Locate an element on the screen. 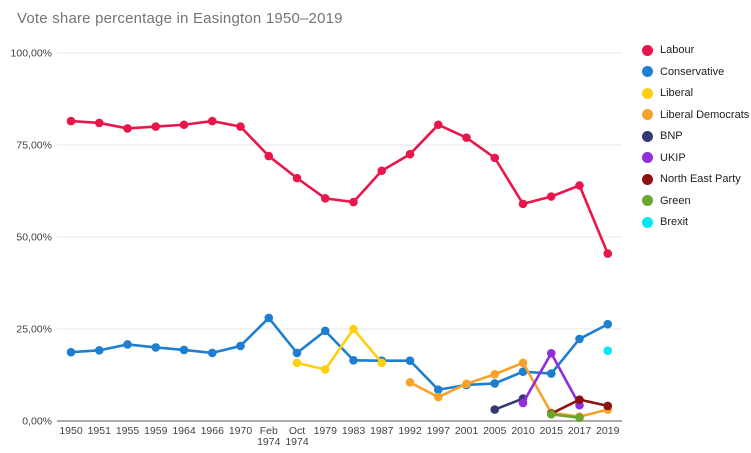  series-line-conservative is located at coordinates (339, 354).